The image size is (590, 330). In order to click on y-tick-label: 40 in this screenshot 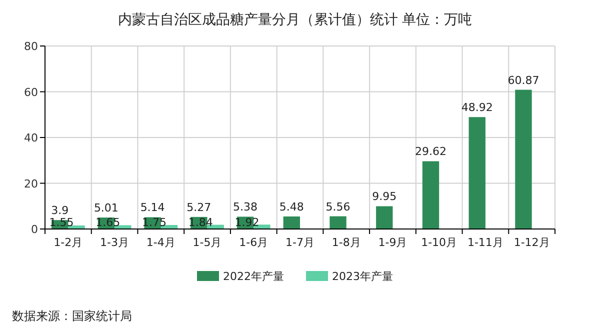, I will do `click(31, 138)`.